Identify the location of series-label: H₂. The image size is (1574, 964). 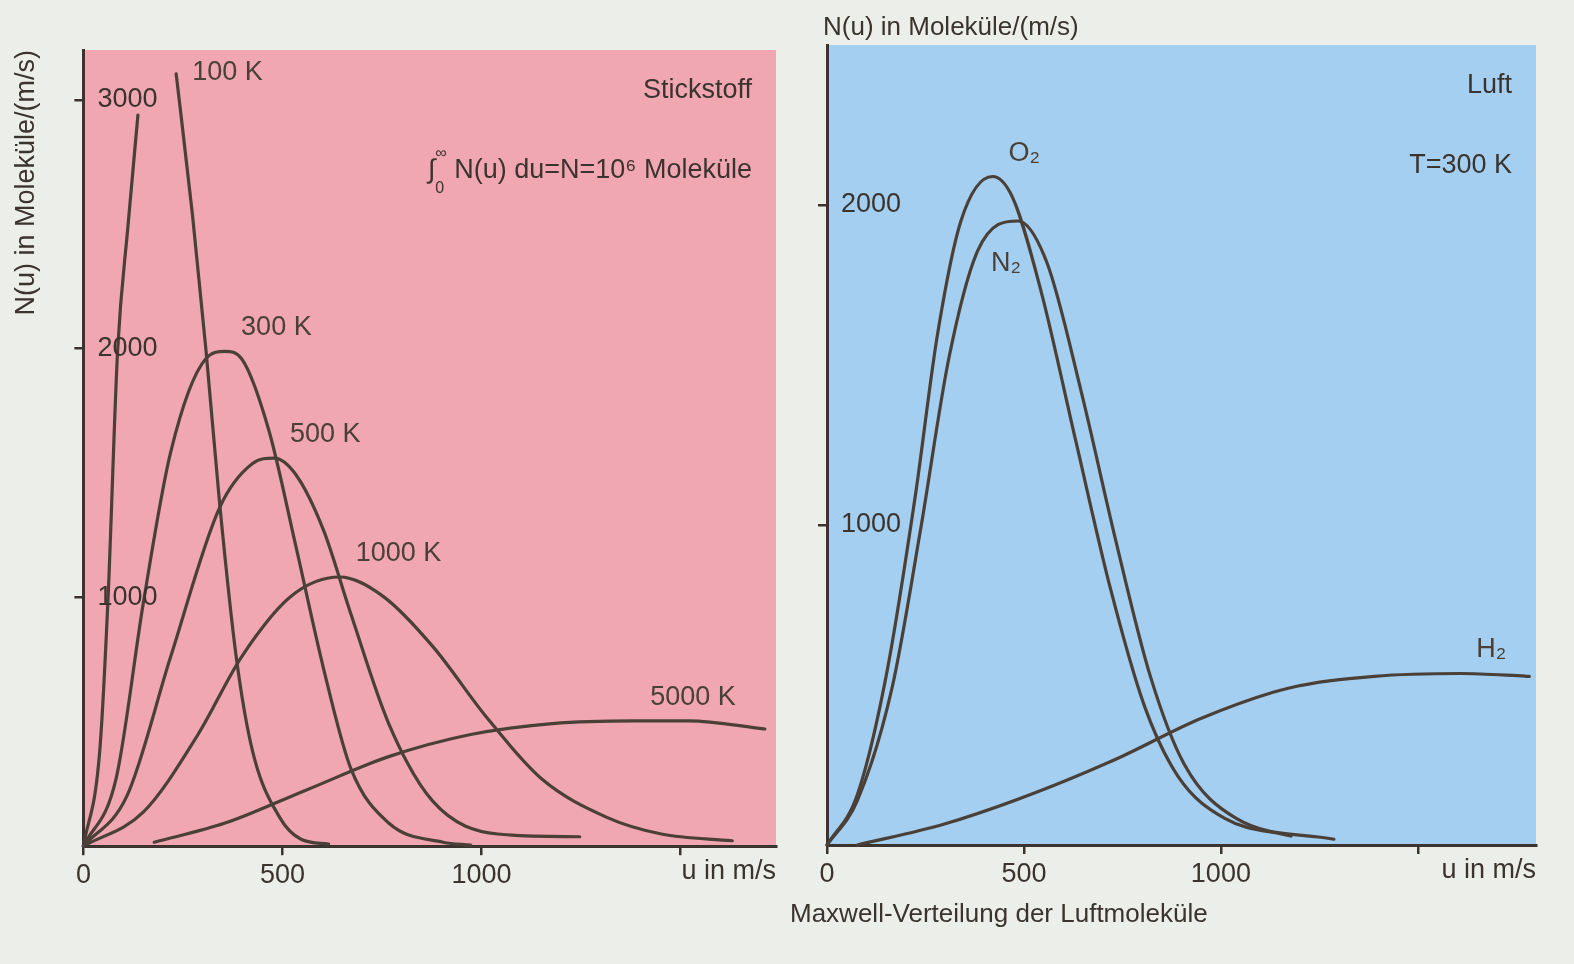
(1491, 648).